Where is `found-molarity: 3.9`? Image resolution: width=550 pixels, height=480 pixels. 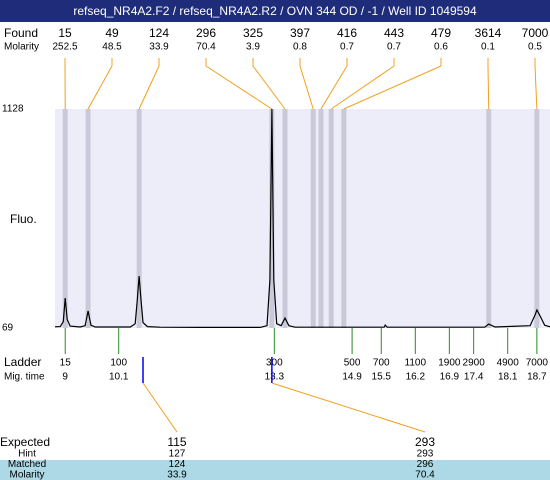 found-molarity: 3.9 is located at coordinates (253, 47).